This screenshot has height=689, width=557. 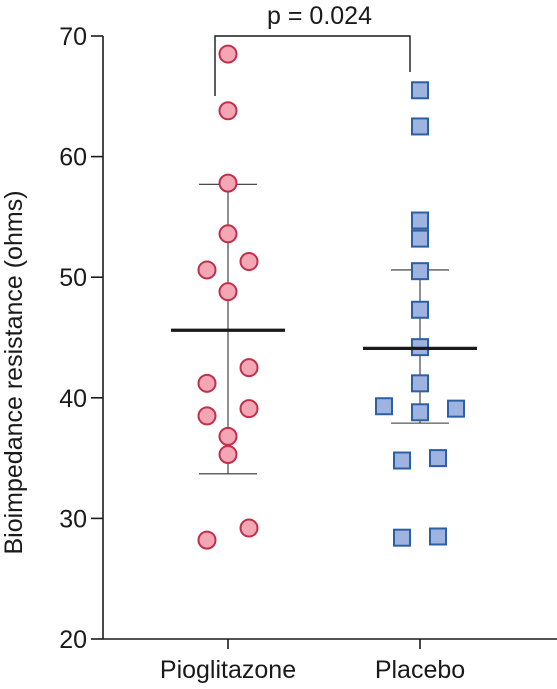 What do you see at coordinates (319, 16) in the screenshot?
I see `p-value-annotation: p = 0.024` at bounding box center [319, 16].